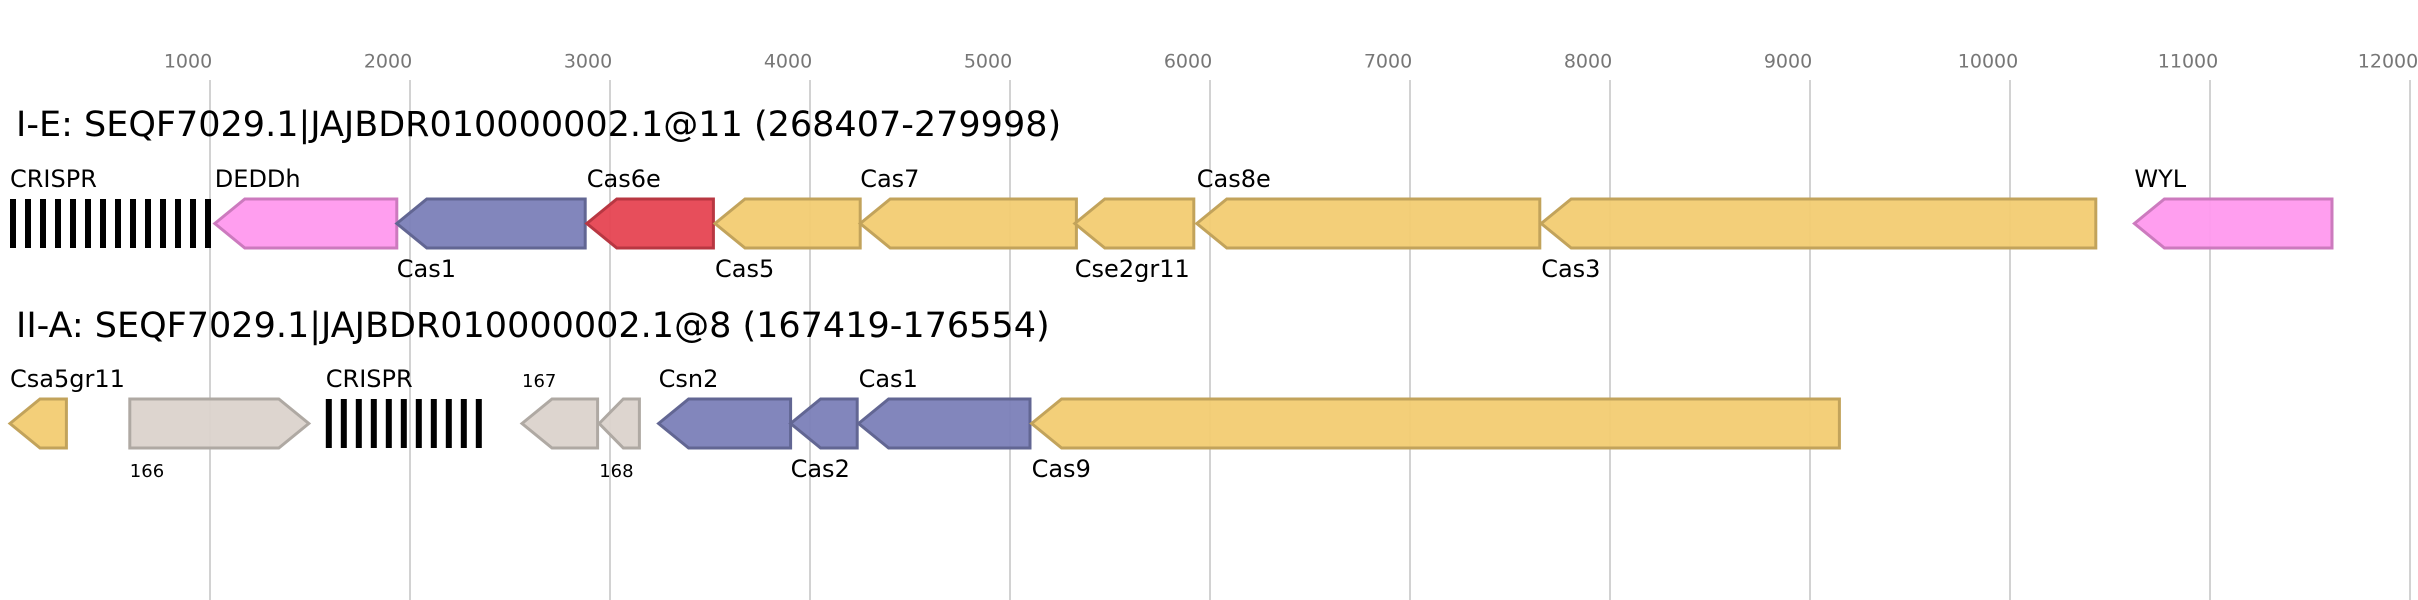  What do you see at coordinates (1988, 62) in the screenshot?
I see `tick-label: 10000` at bounding box center [1988, 62].